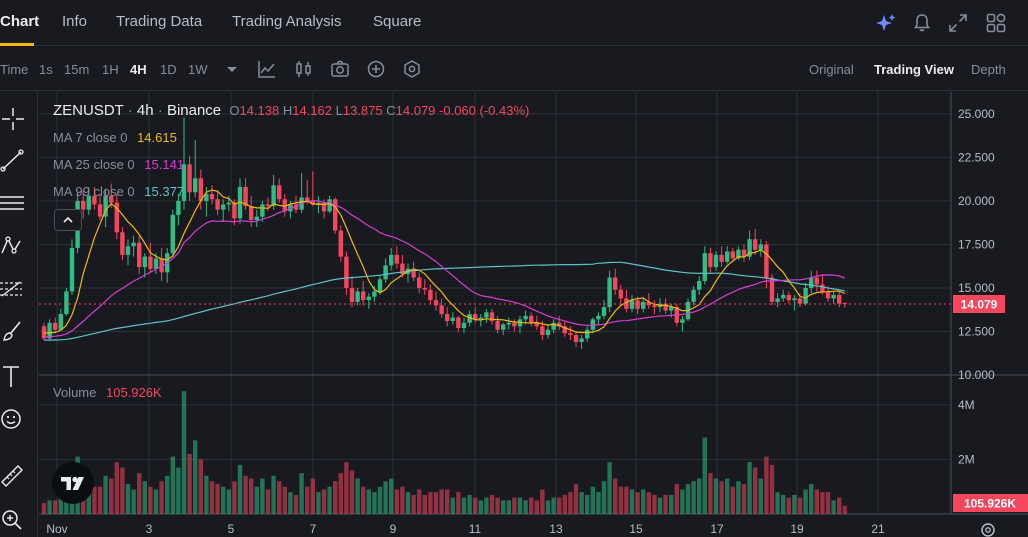 This screenshot has width=1028, height=537. Describe the element at coordinates (13, 332) in the screenshot. I see `brush-icon` at that location.